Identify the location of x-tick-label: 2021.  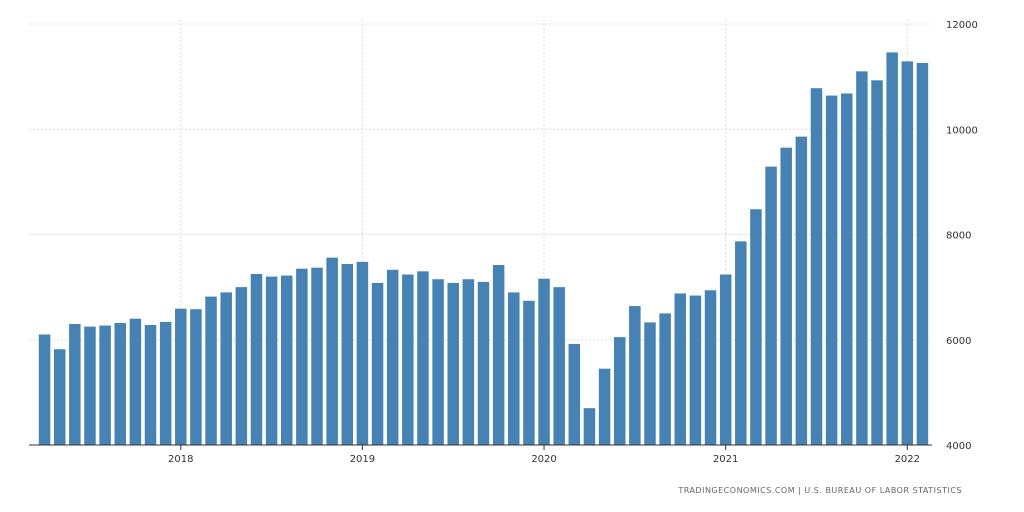
(725, 459).